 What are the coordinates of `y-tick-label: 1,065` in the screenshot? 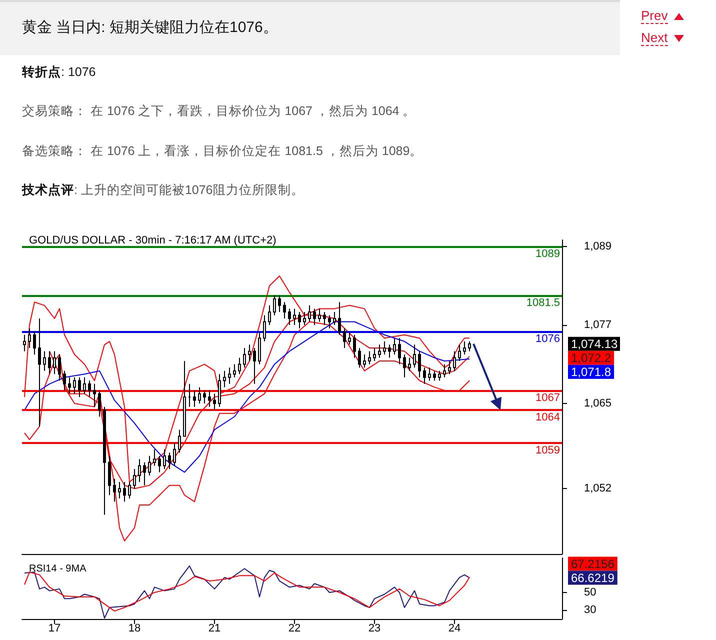 It's located at (598, 404).